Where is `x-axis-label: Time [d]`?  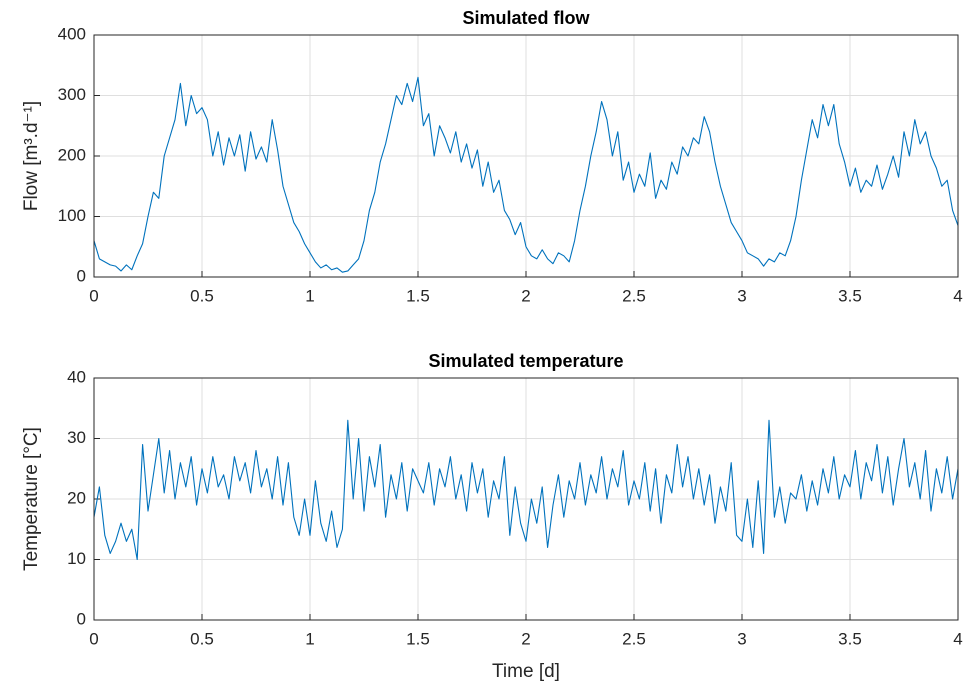
x-axis-label: Time [d] is located at coordinates (526, 671).